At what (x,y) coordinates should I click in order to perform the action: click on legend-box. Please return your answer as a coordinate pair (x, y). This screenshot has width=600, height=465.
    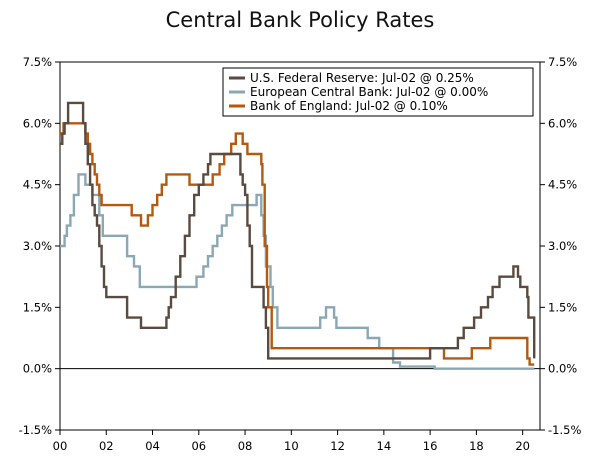
    Looking at the image, I should click on (378, 92).